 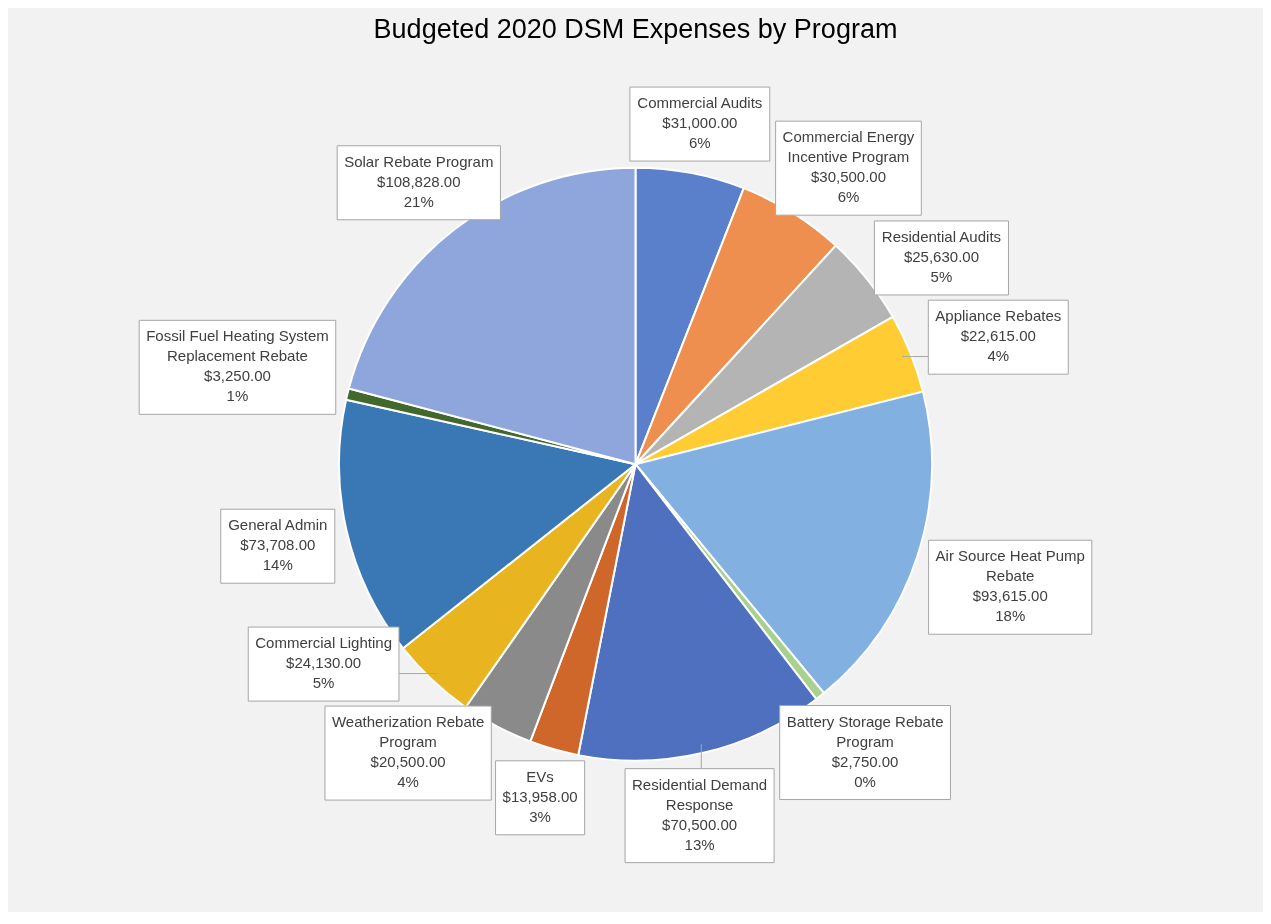 I want to click on slice-label: Commercial Energy Incentive Program, so click(x=848, y=147).